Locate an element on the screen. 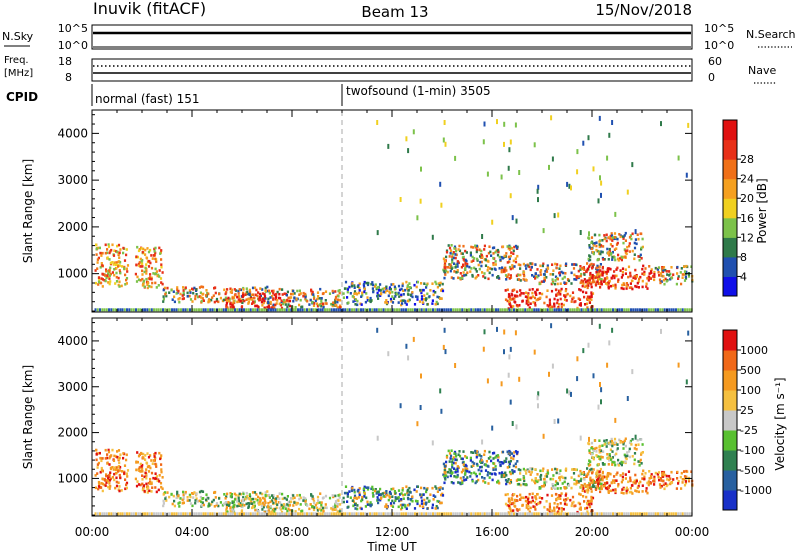 The image size is (800, 554). power-colorbar-swatch is located at coordinates (730, 130).